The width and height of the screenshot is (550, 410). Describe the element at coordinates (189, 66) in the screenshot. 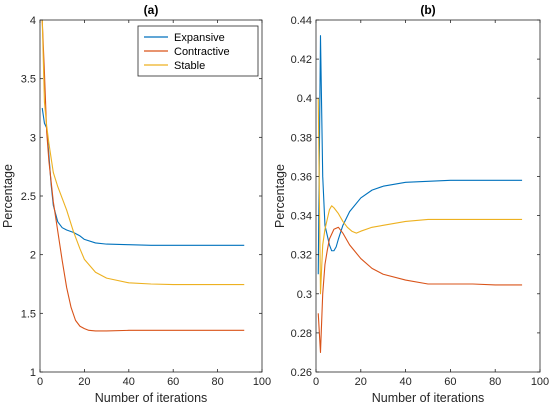

I see `legend-label-stable: Stable` at that location.